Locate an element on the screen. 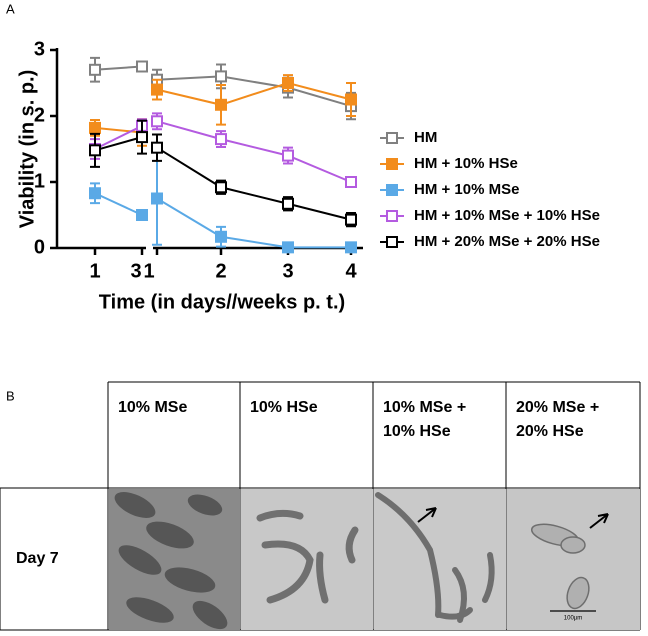  y-tick-label: 1 is located at coordinates (39, 181).